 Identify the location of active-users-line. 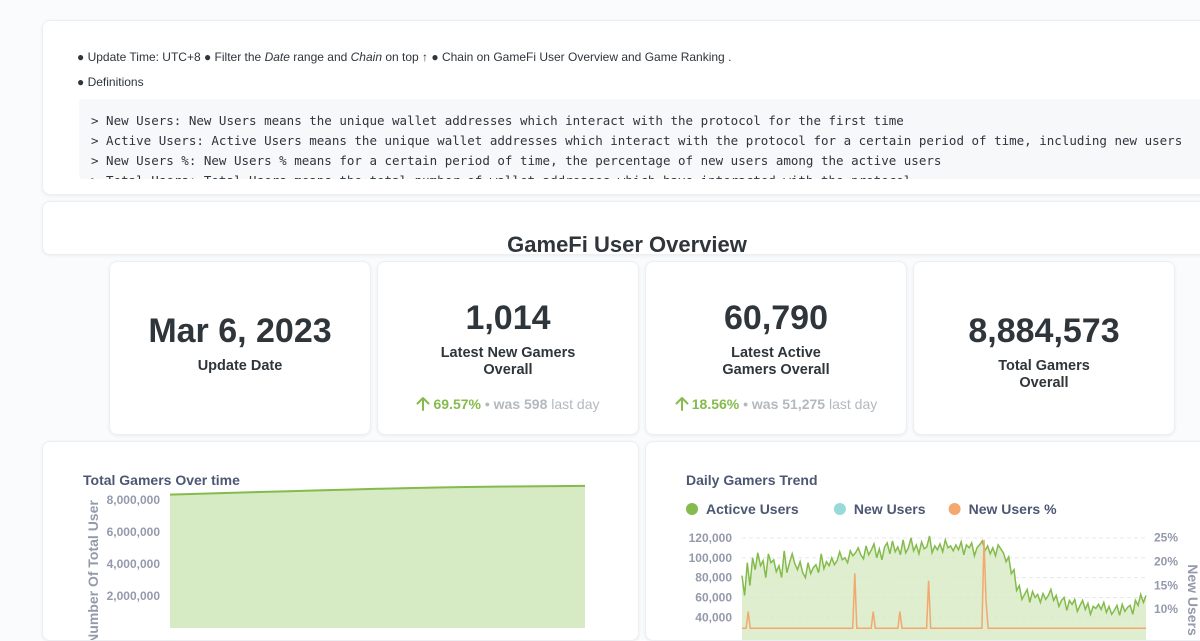
(944, 576).